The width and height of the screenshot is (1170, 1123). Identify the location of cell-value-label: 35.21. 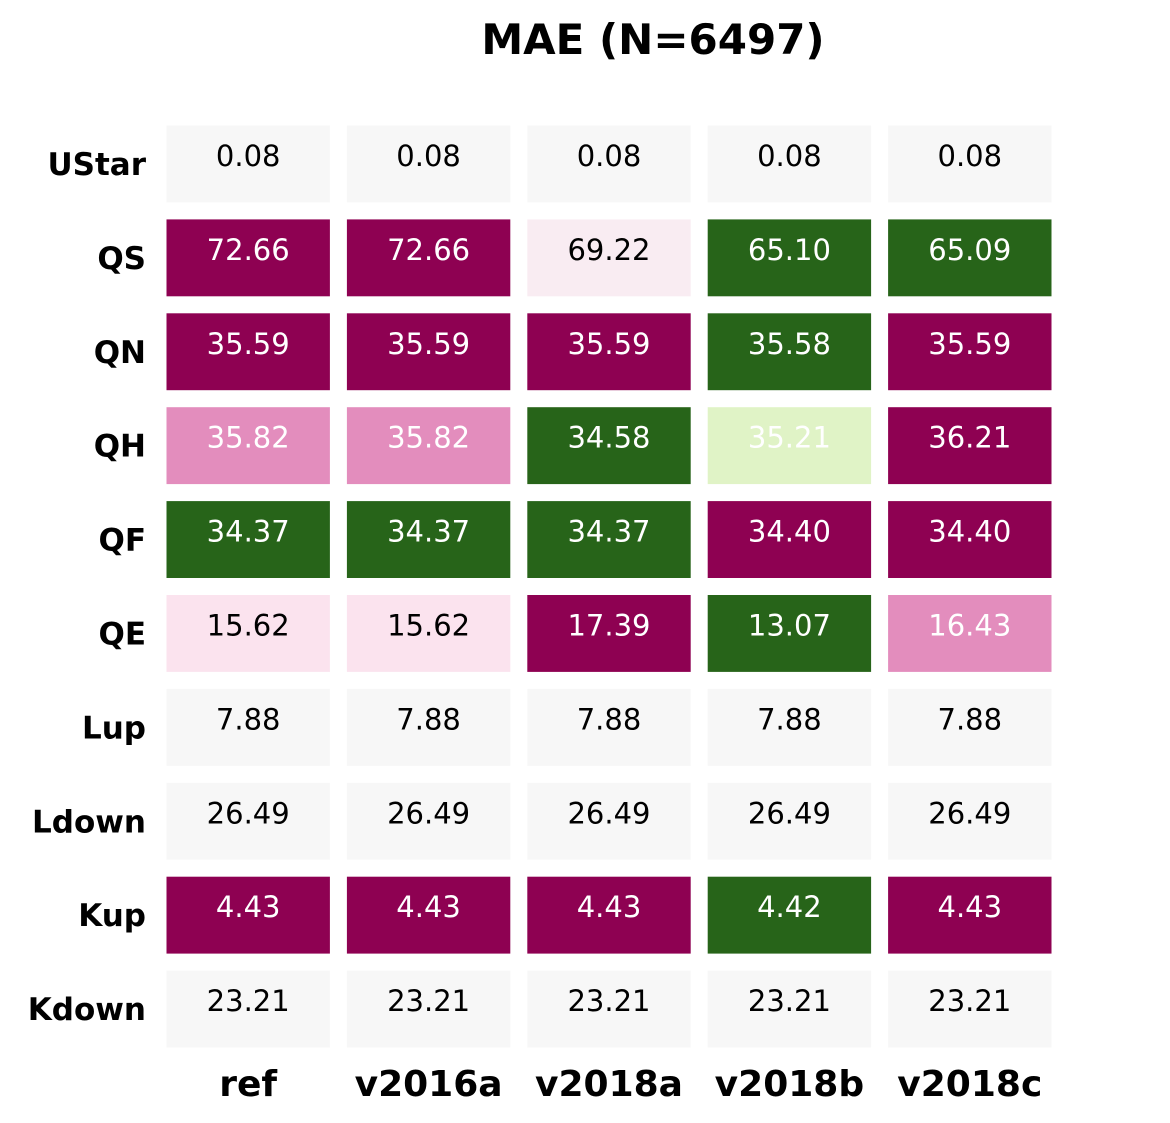
(789, 438).